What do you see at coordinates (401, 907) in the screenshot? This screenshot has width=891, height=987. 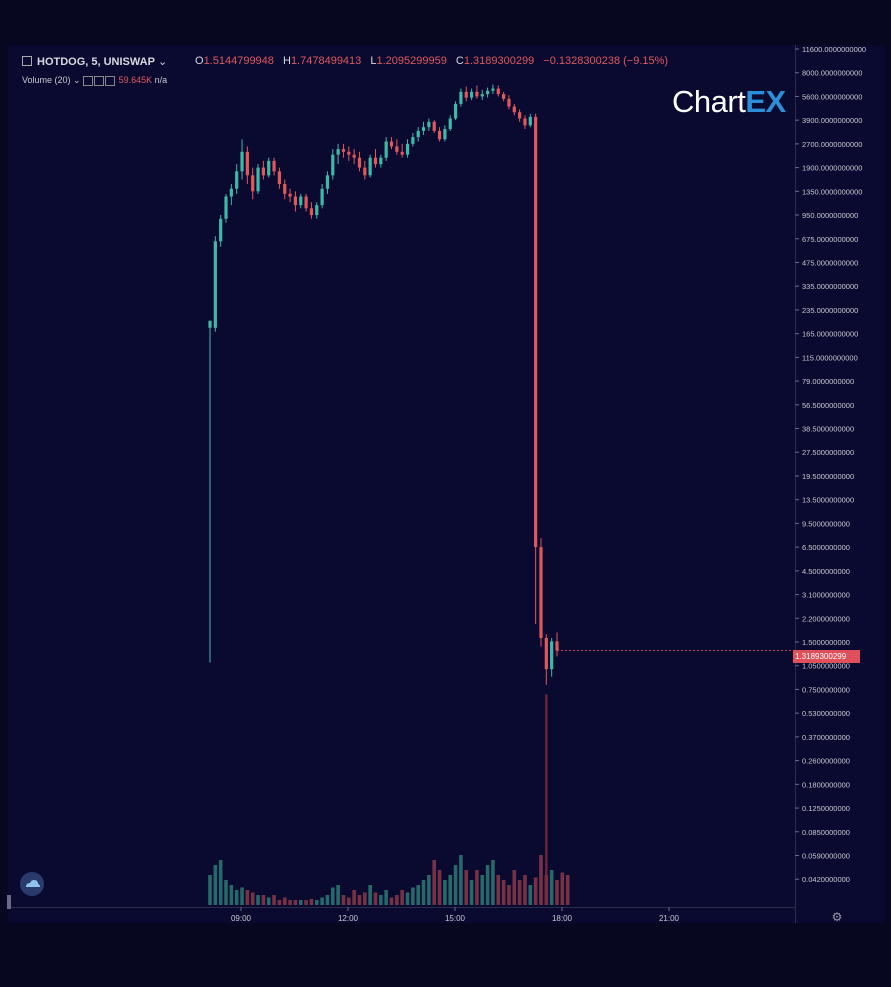 I see `time-axis-divider` at bounding box center [401, 907].